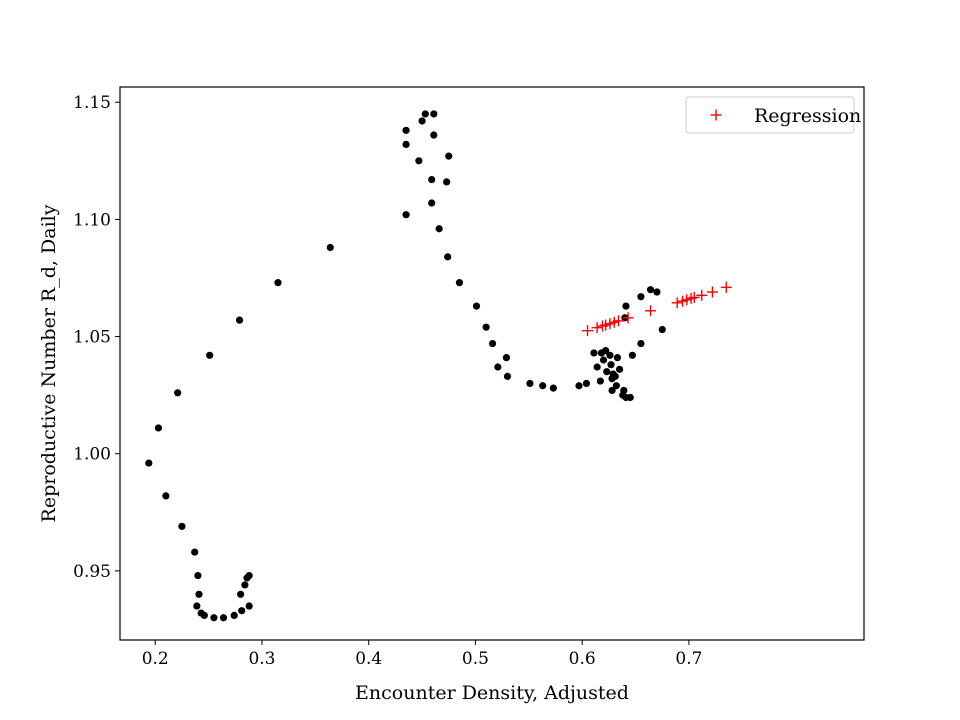 This screenshot has width=960, height=720. I want to click on x-tick-label: 0.7, so click(688, 659).